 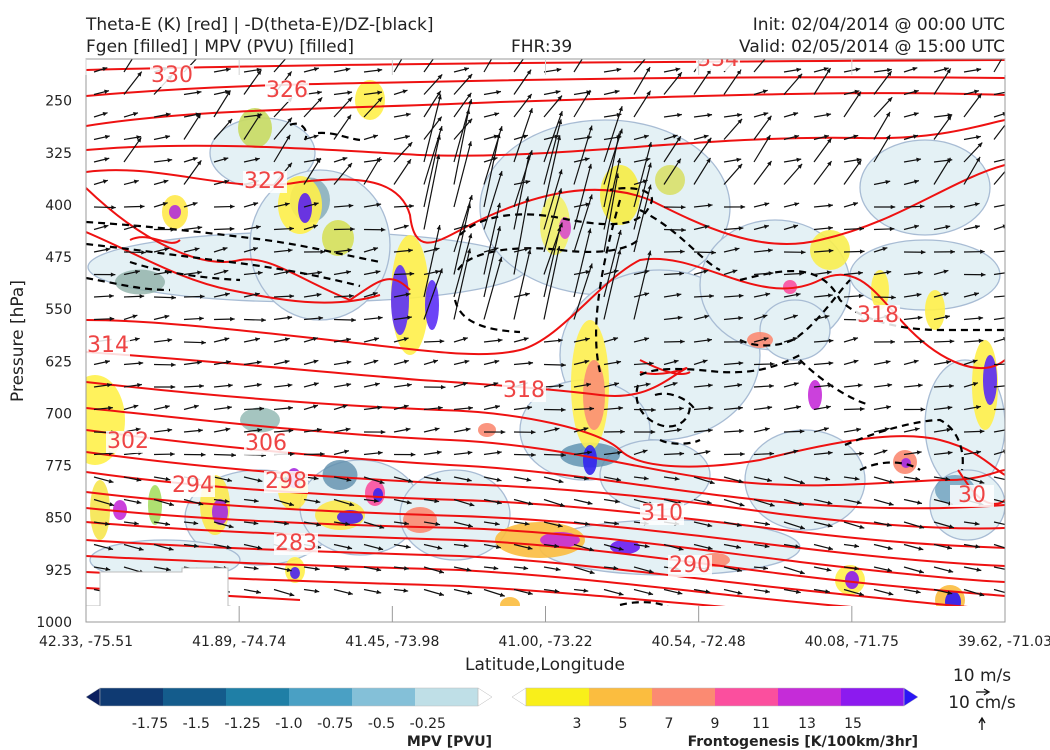 What do you see at coordinates (1004, 642) in the screenshot?
I see `x-tick-label: 39.62, -71.03` at bounding box center [1004, 642].